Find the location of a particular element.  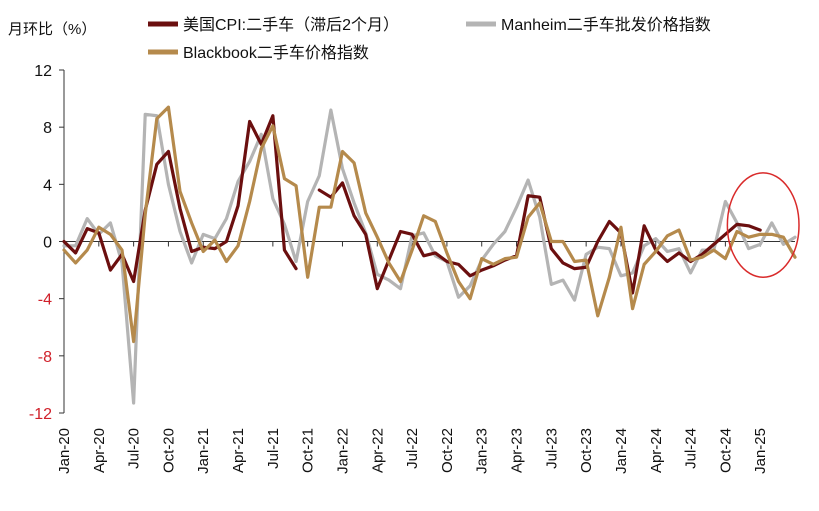

x-tick-label: Apr-24 is located at coordinates (656, 450).